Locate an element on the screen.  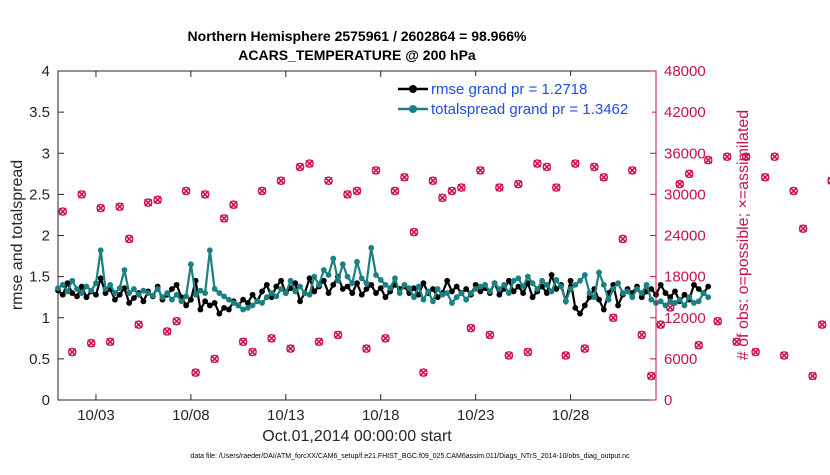
y-left-tick-label: 0 is located at coordinates (46, 400).